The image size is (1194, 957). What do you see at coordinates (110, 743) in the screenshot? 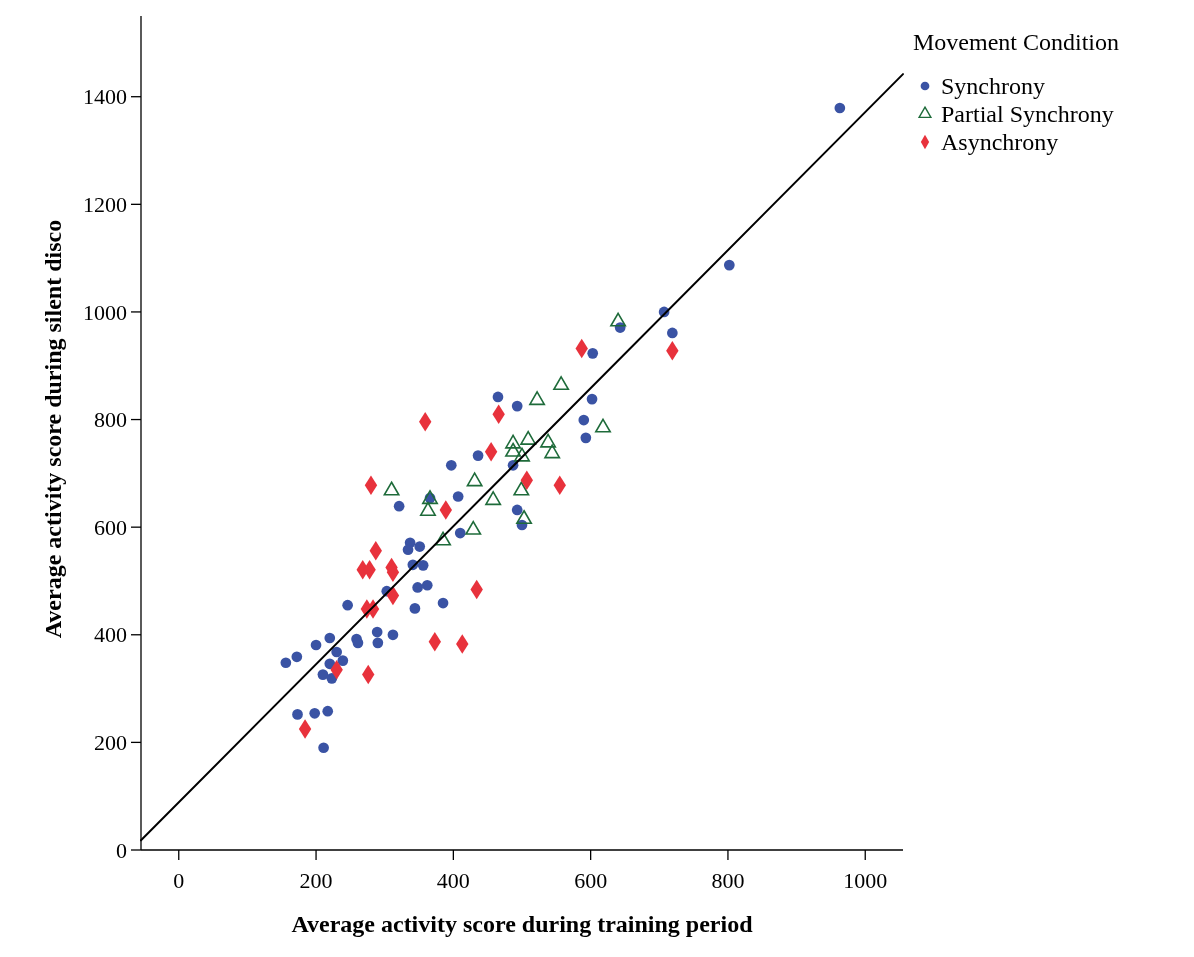
I see `y-tick-label: 200` at bounding box center [110, 743].